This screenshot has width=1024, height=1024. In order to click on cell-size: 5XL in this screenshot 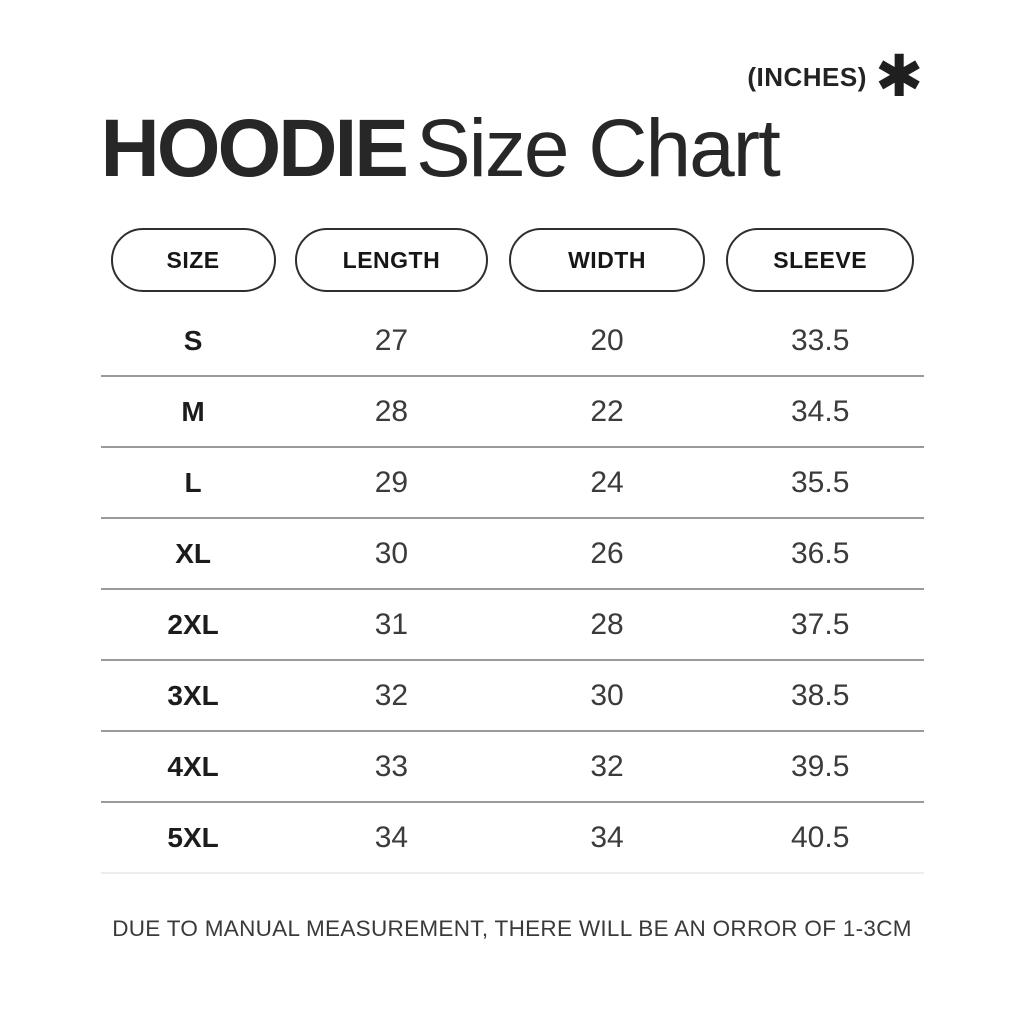, I will do `click(193, 837)`.